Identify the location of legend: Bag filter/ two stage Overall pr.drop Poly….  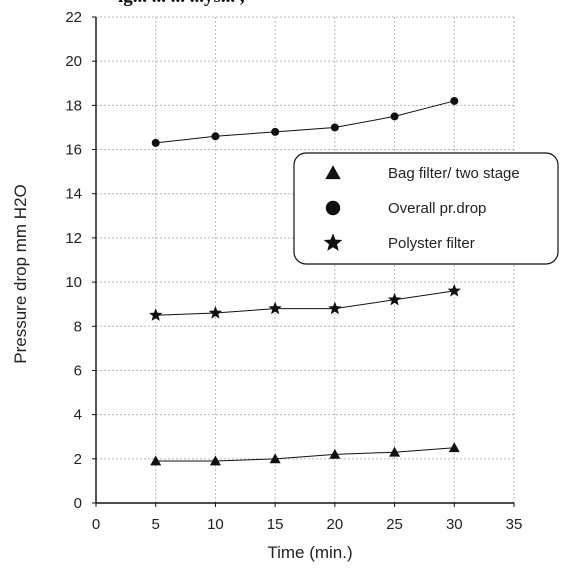
(426, 208).